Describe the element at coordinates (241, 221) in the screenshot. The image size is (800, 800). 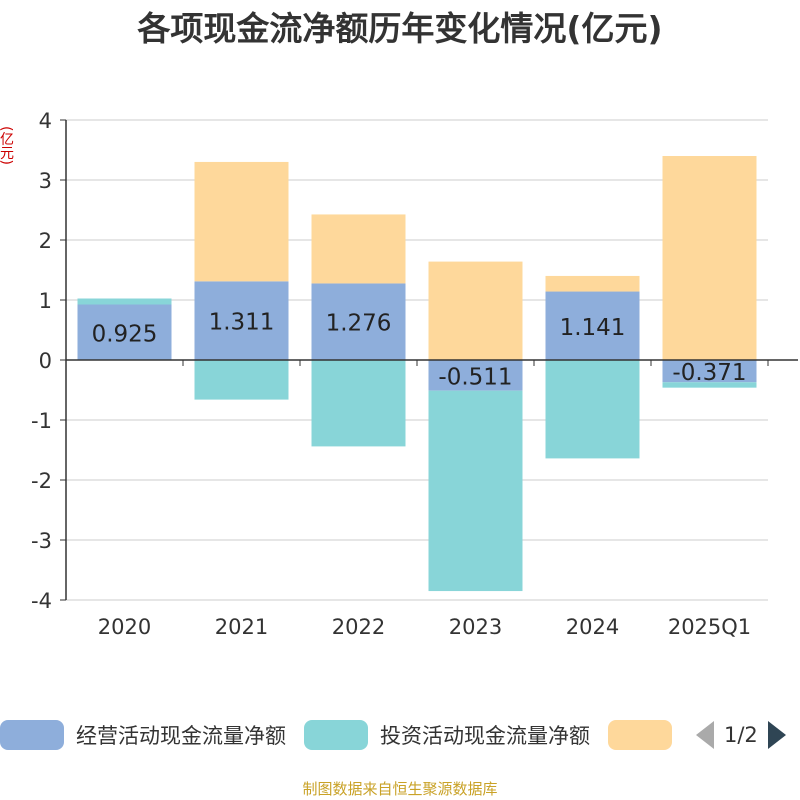
I see `bar-series-2-2021` at that location.